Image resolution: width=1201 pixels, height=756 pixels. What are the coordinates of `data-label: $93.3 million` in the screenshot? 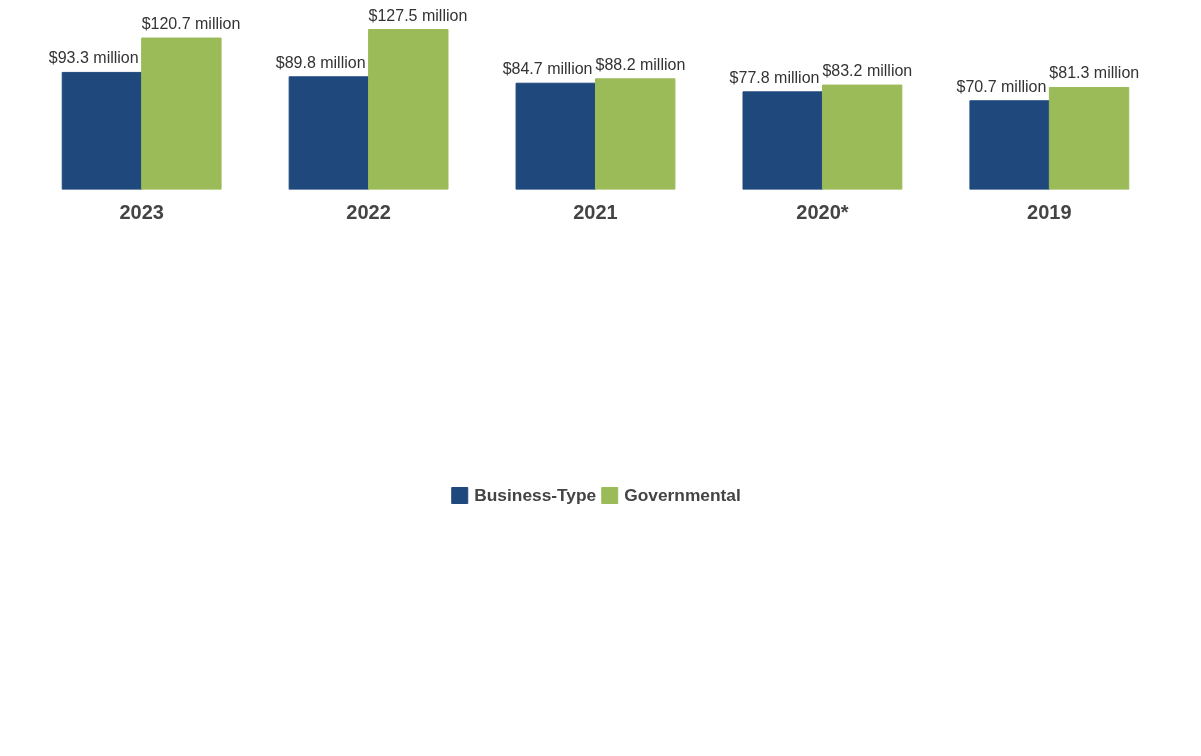 It's located at (93, 58).